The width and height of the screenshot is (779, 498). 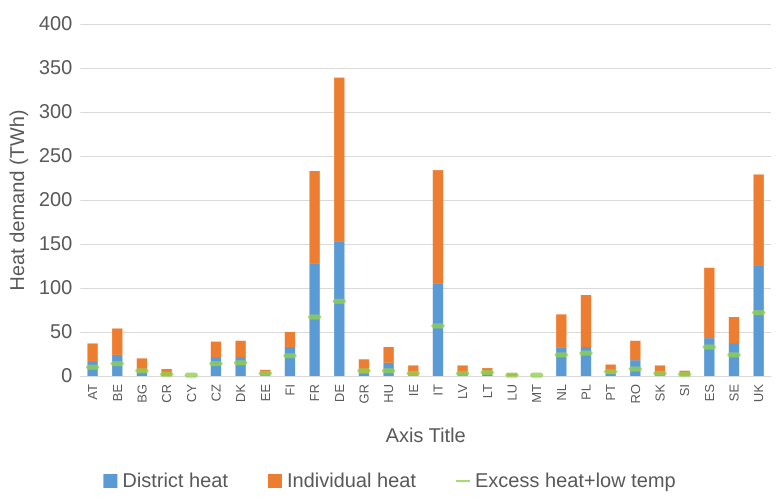 What do you see at coordinates (55, 156) in the screenshot?
I see `y-tick-label: 250` at bounding box center [55, 156].